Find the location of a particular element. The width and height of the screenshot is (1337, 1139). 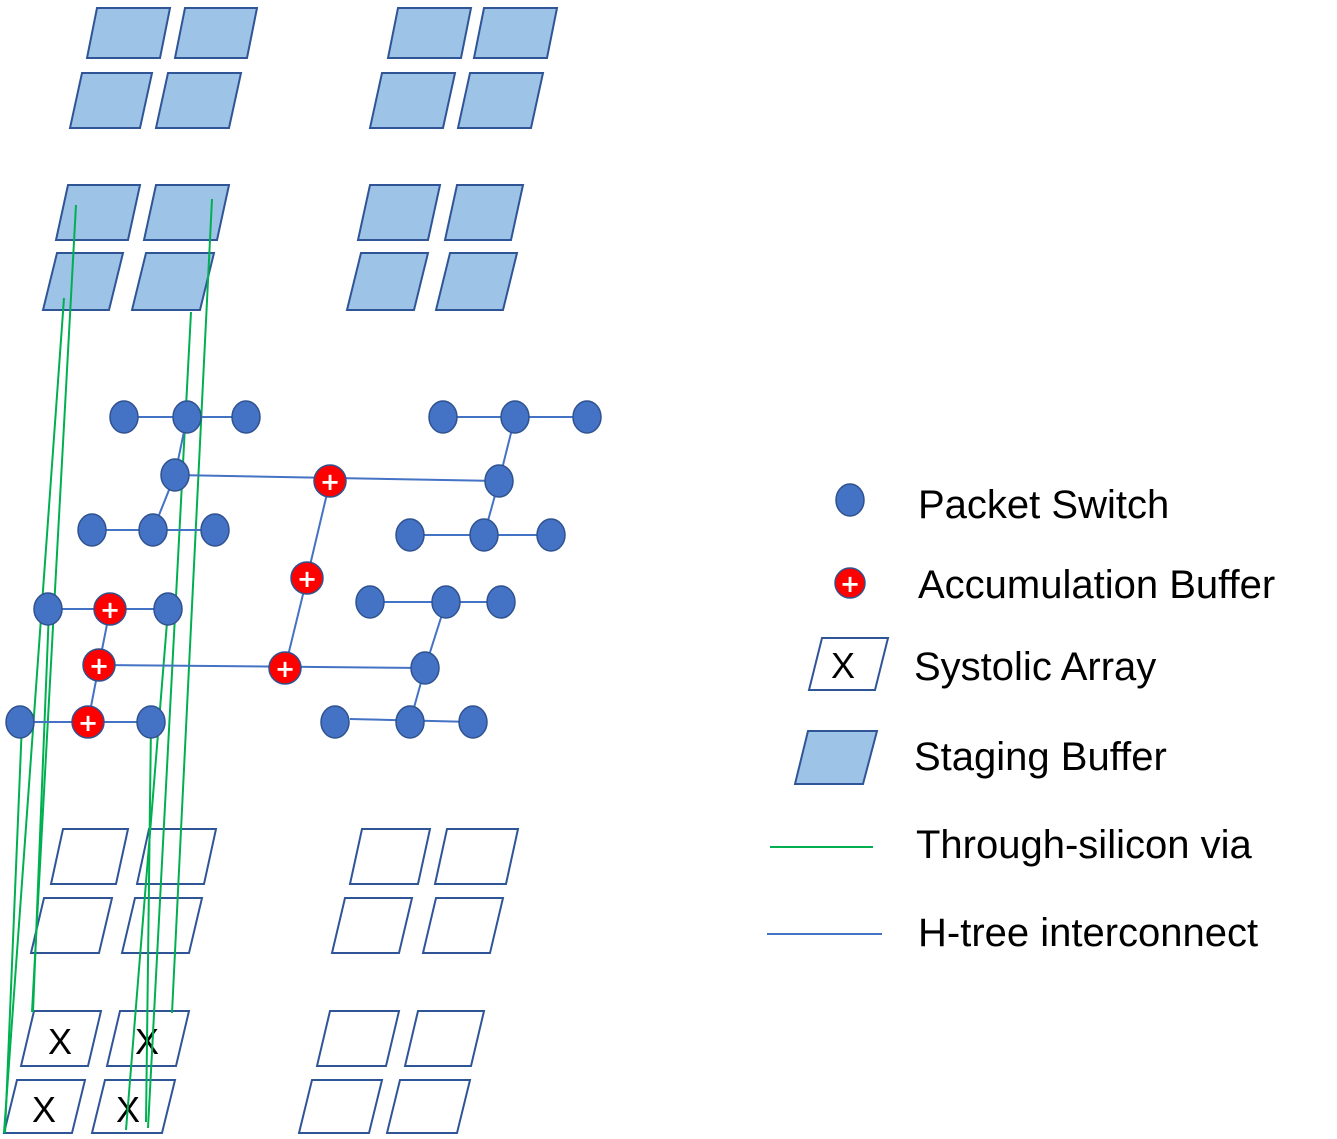

legend-label-packet-switch: Packet Switch is located at coordinates (1043, 505).